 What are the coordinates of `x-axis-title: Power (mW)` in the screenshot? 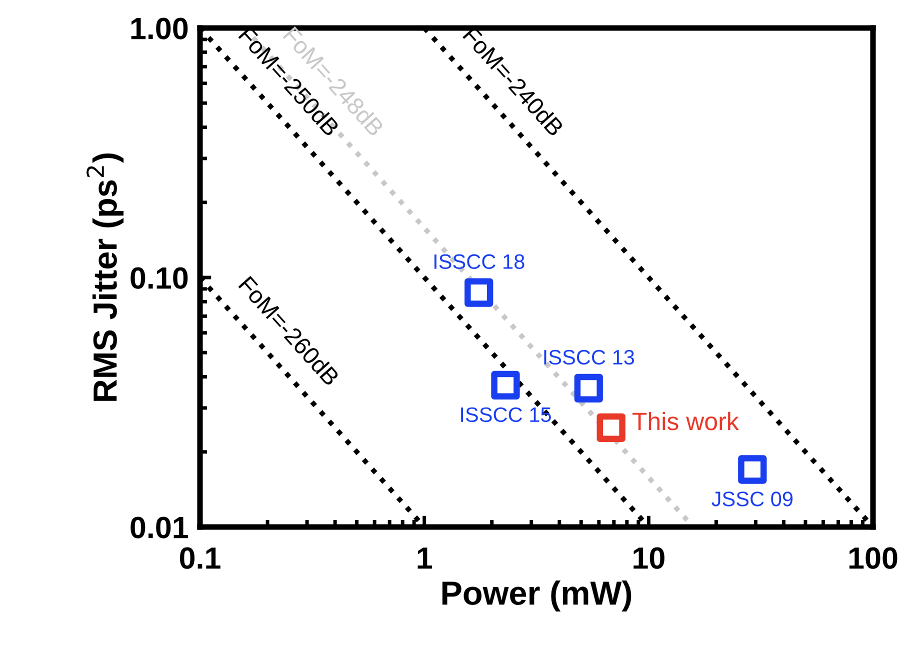 It's located at (537, 596).